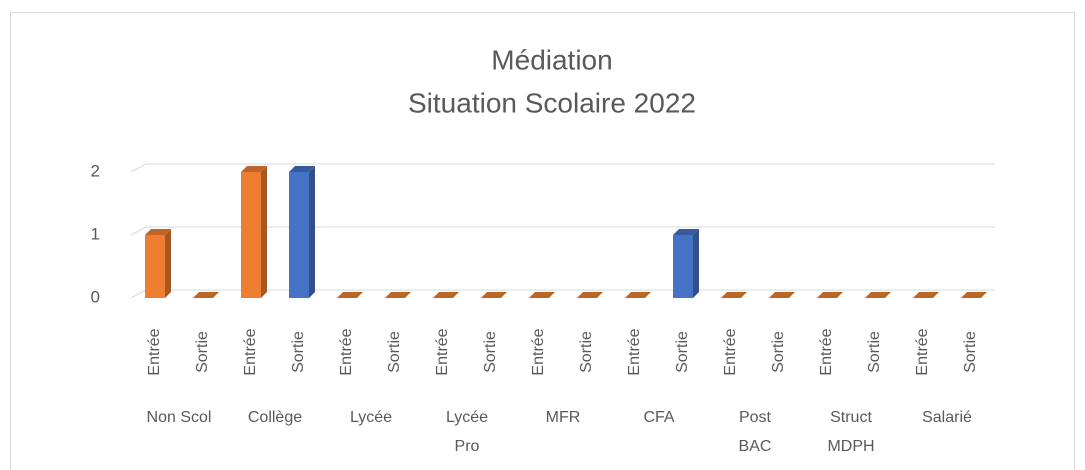 The width and height of the screenshot is (1085, 470). Describe the element at coordinates (179, 417) in the screenshot. I see `group-label: Non Scol` at that location.